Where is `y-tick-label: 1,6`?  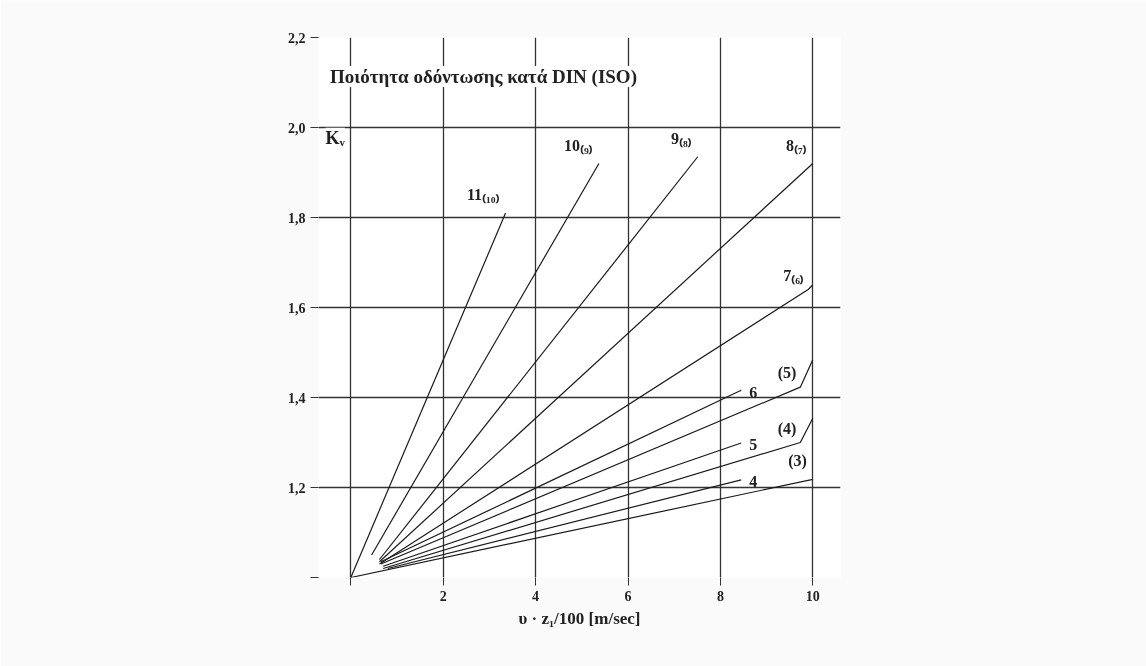
y-tick-label: 1,6 is located at coordinates (297, 308).